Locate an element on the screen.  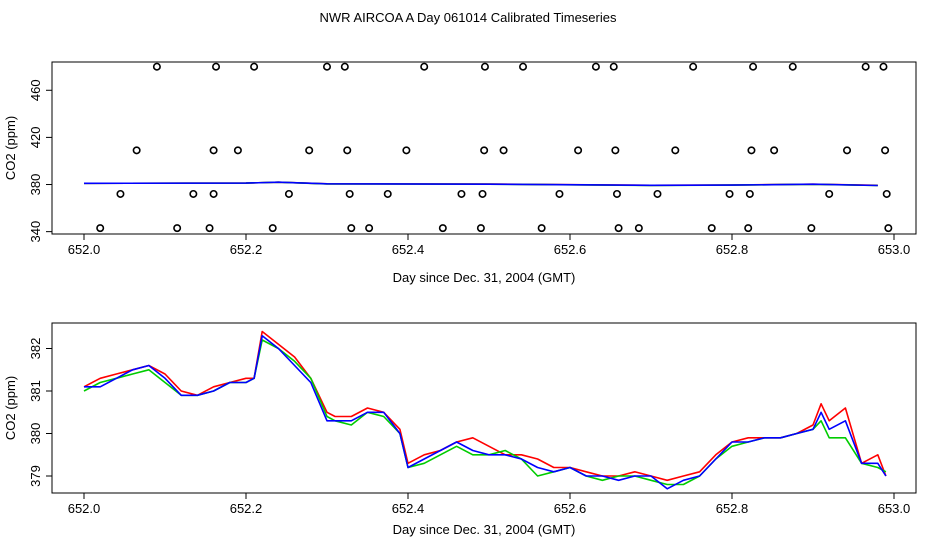
top-x-tick-label: 652.0 is located at coordinates (84, 249).